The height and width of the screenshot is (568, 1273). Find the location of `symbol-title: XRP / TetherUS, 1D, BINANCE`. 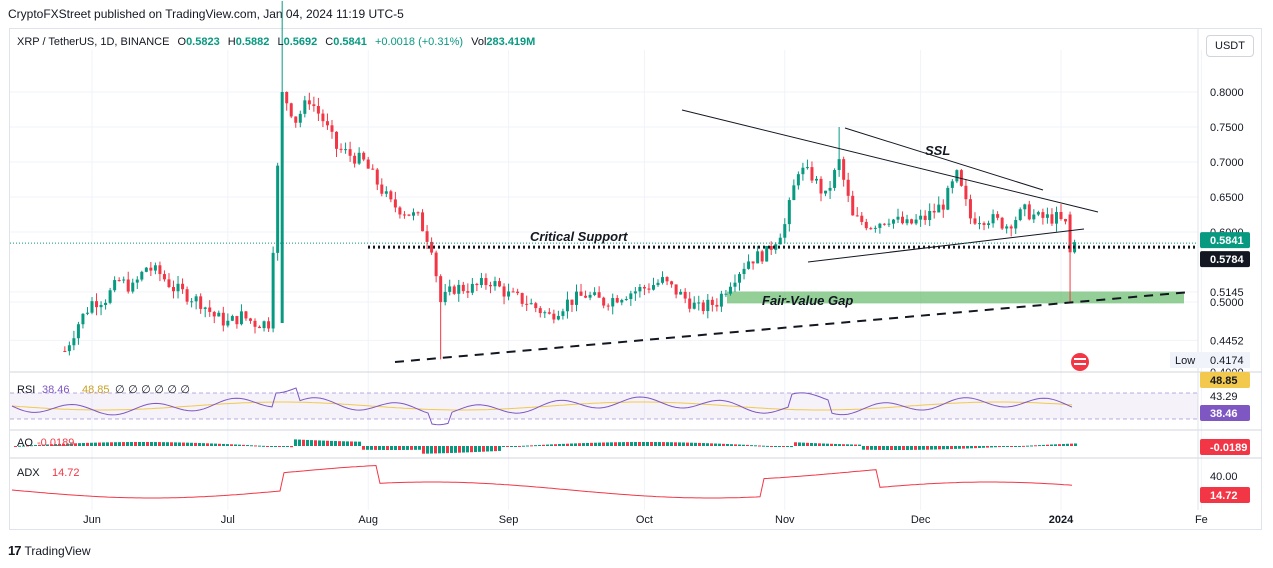

symbol-title: XRP / TetherUS, 1D, BINANCE is located at coordinates (93, 42).